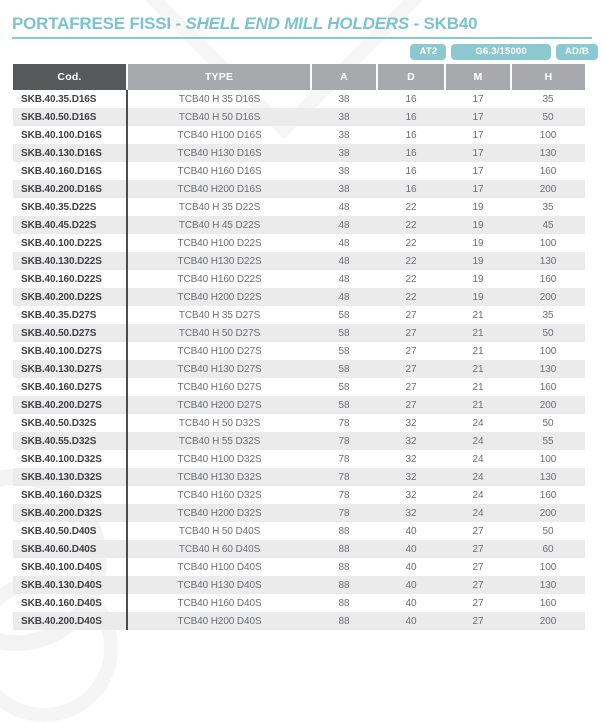 The width and height of the screenshot is (607, 722). What do you see at coordinates (548, 549) in the screenshot?
I see `h-cell: 60` at bounding box center [548, 549].